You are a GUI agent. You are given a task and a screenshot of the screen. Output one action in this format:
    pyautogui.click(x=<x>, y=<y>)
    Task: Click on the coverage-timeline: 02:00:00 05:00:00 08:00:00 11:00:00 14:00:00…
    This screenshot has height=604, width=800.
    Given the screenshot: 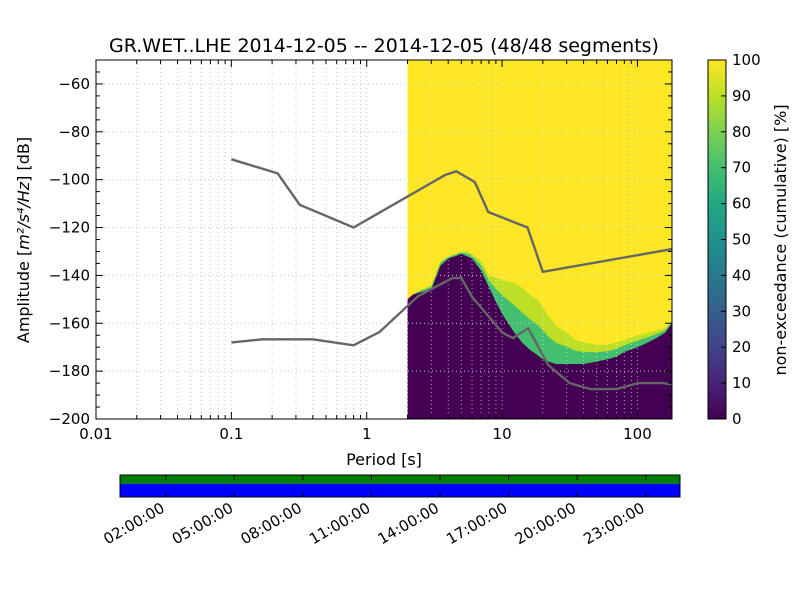 What is the action you would take?
    pyautogui.click(x=390, y=511)
    